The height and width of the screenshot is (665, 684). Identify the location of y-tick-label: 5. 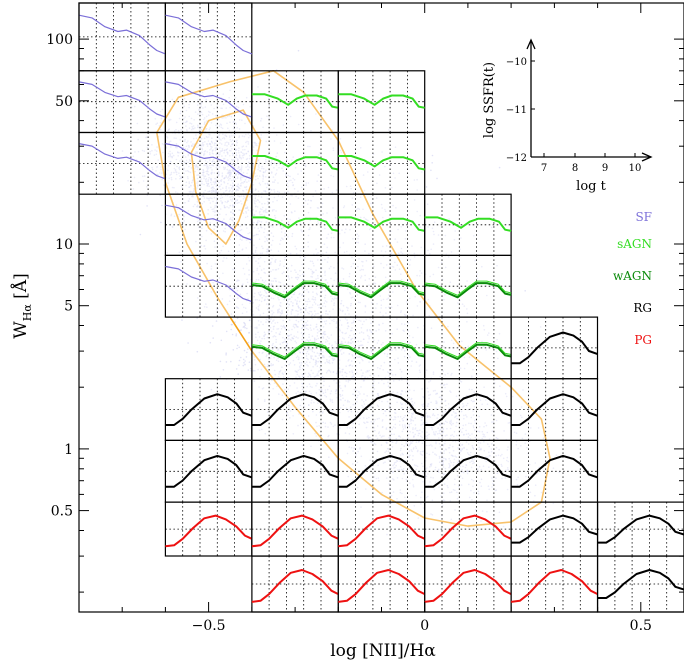
(68, 307).